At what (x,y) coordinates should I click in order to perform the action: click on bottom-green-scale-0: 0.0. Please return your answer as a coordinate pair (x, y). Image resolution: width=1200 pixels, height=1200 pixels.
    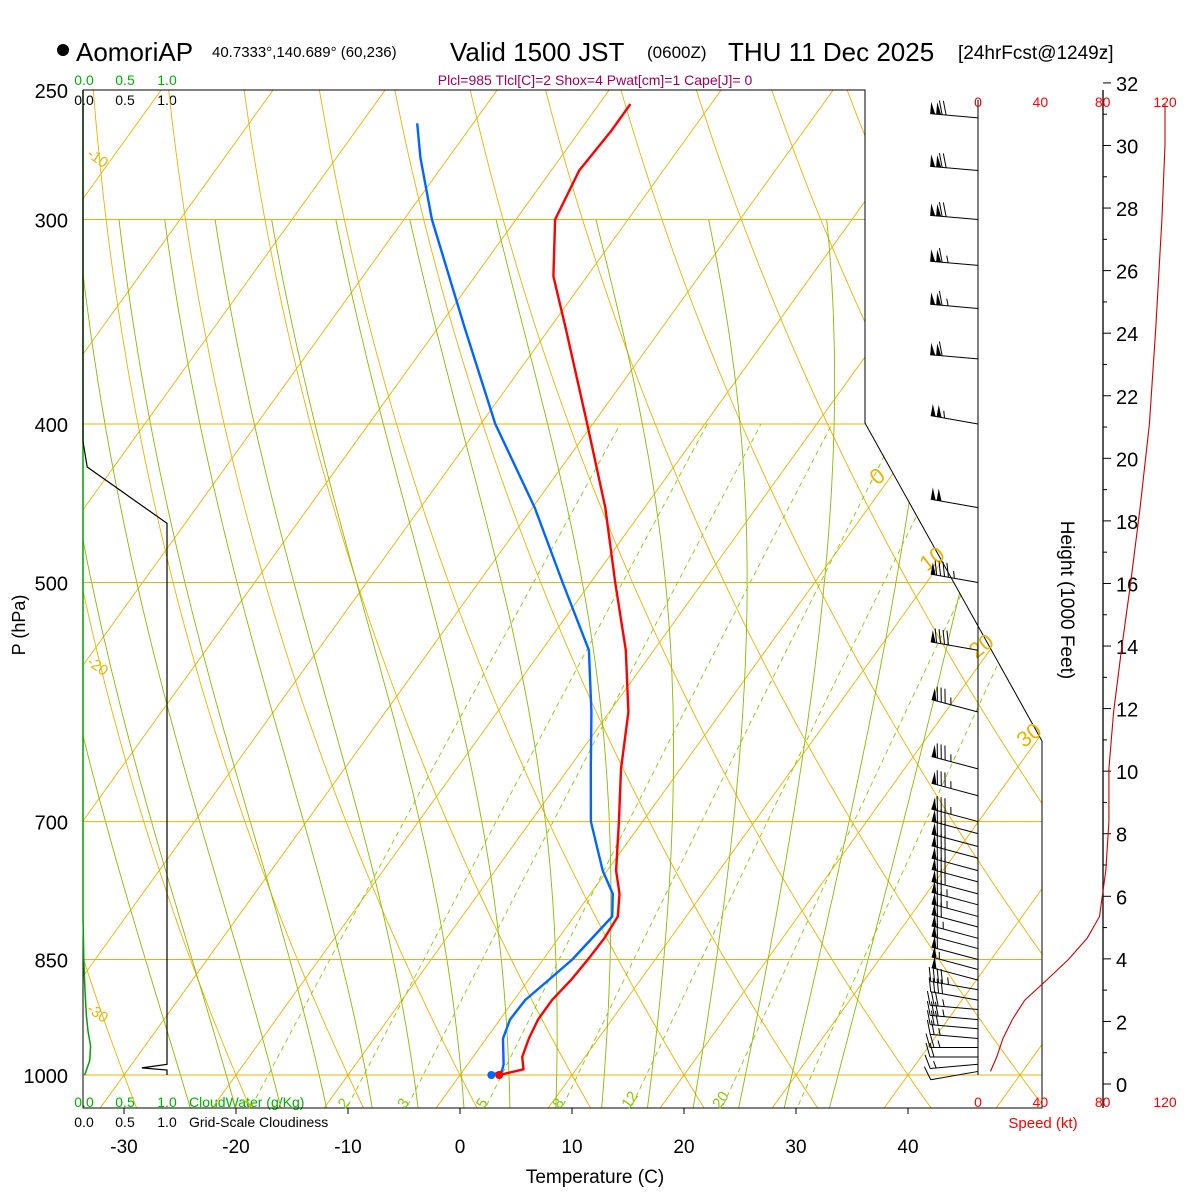
    Looking at the image, I should click on (84, 1102).